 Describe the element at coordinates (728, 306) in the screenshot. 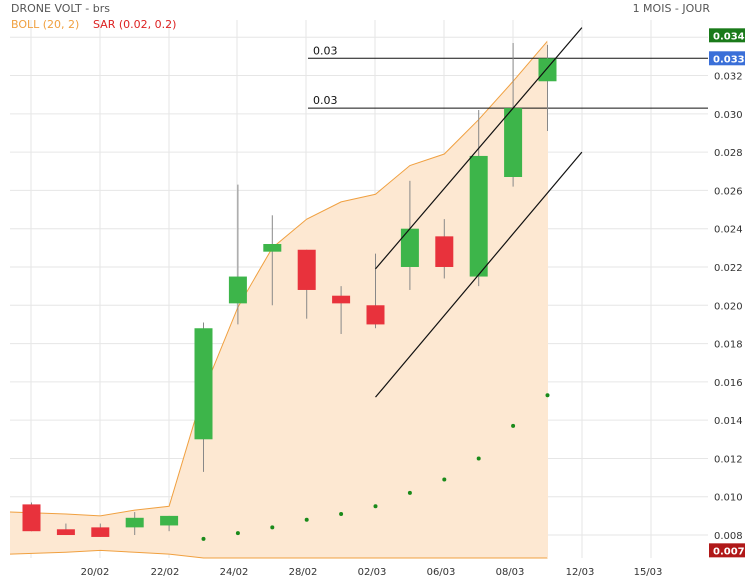

I see `y-tick-label: 0.020` at that location.